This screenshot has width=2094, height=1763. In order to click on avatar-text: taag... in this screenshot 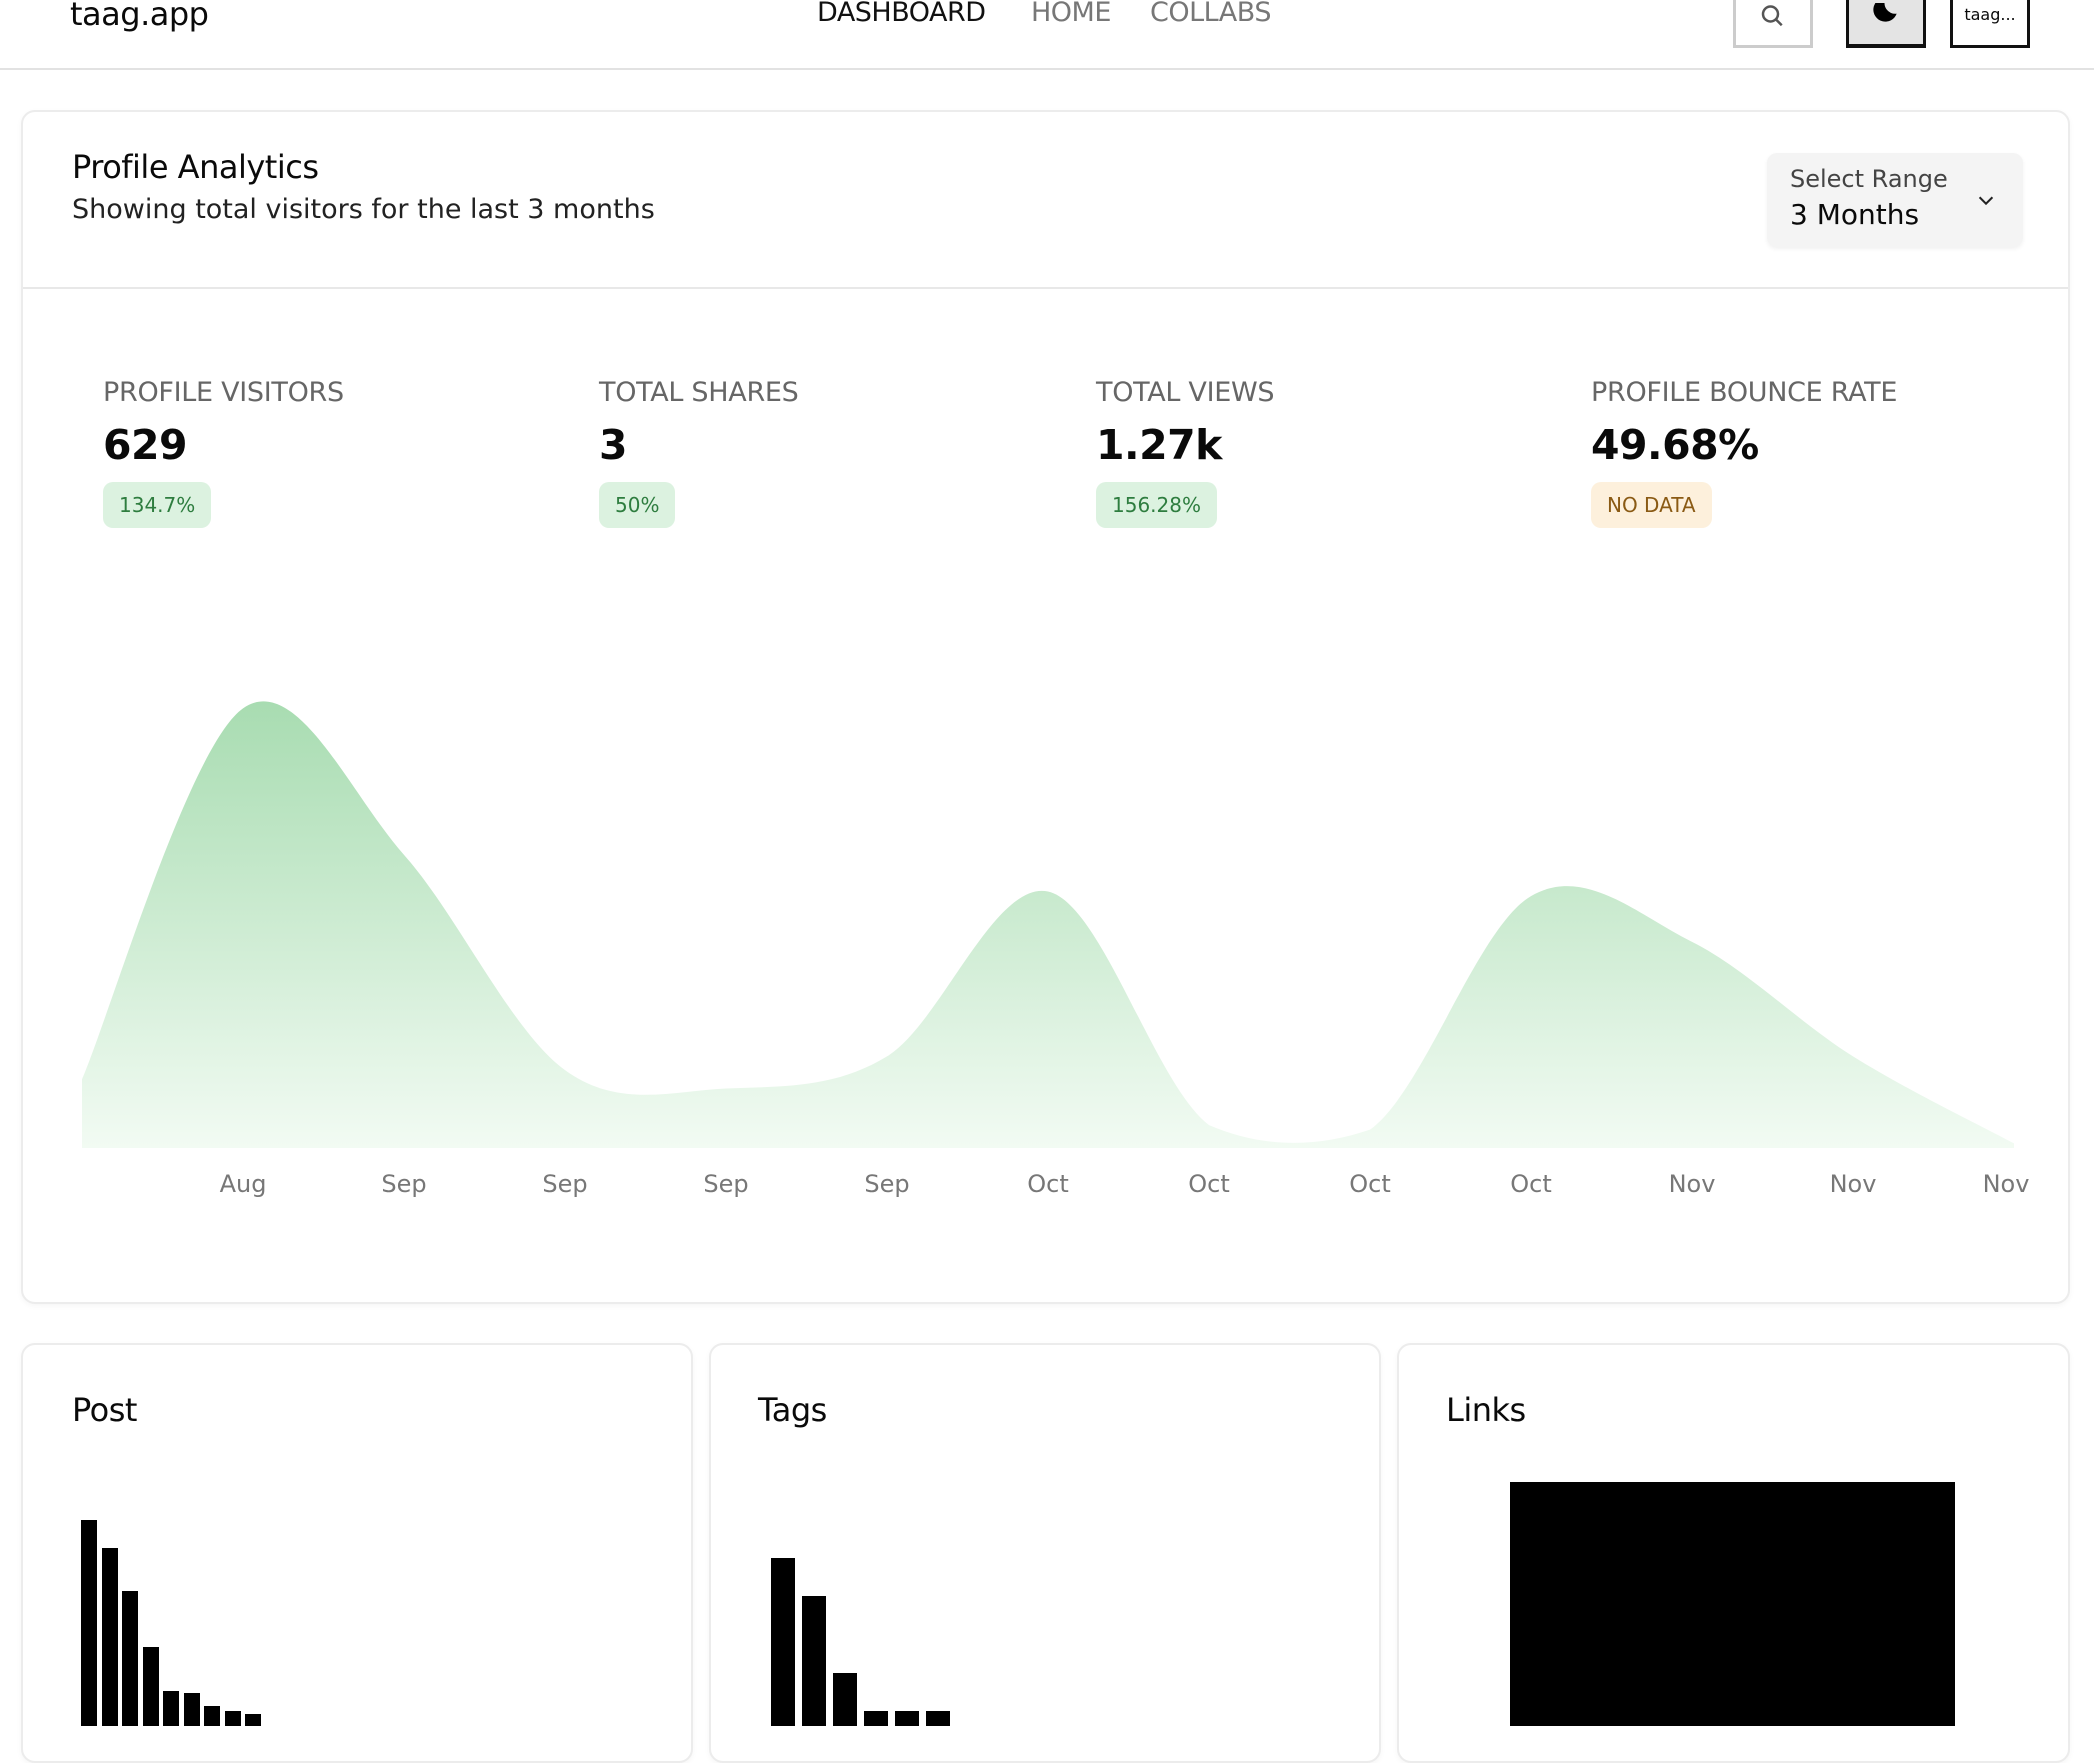, I will do `click(1990, 14)`.